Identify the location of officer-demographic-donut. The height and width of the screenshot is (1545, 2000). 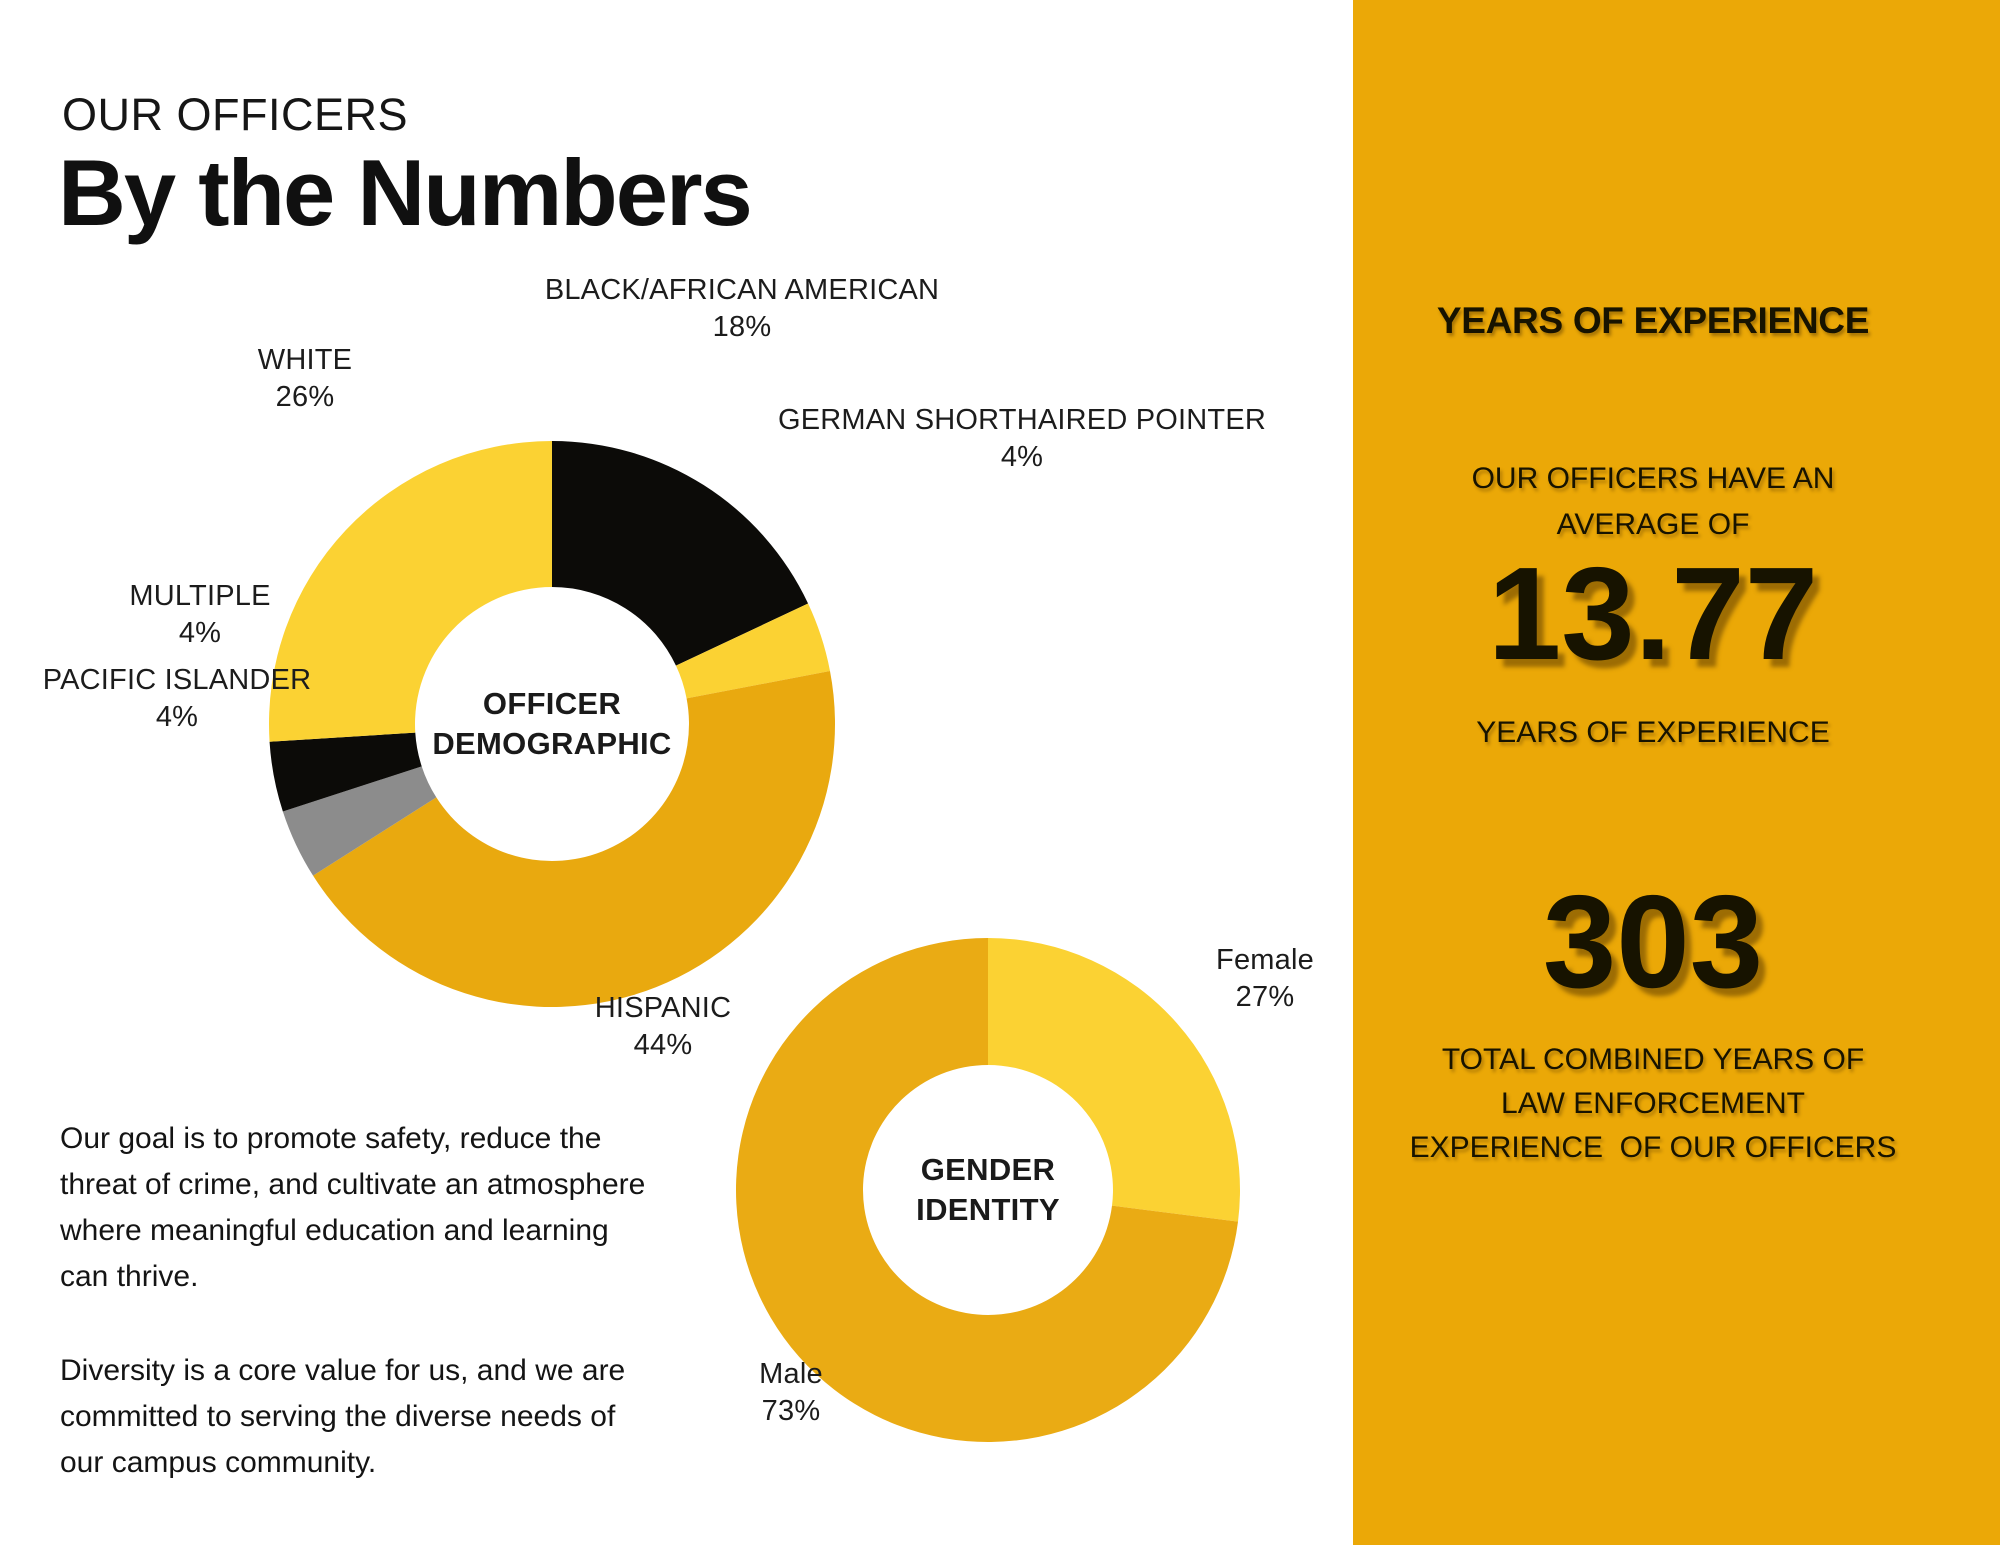
(552, 724).